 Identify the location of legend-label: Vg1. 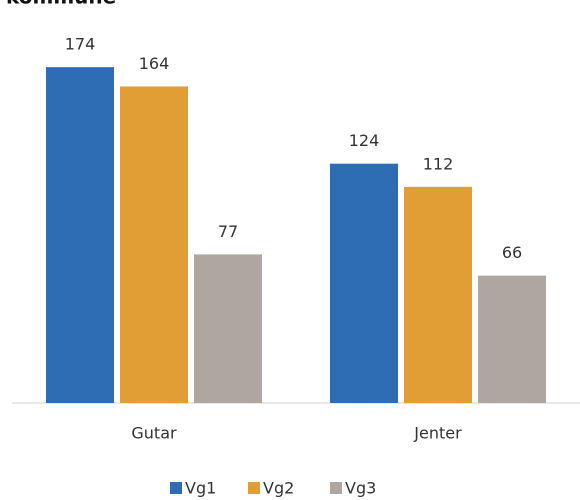
(200, 488).